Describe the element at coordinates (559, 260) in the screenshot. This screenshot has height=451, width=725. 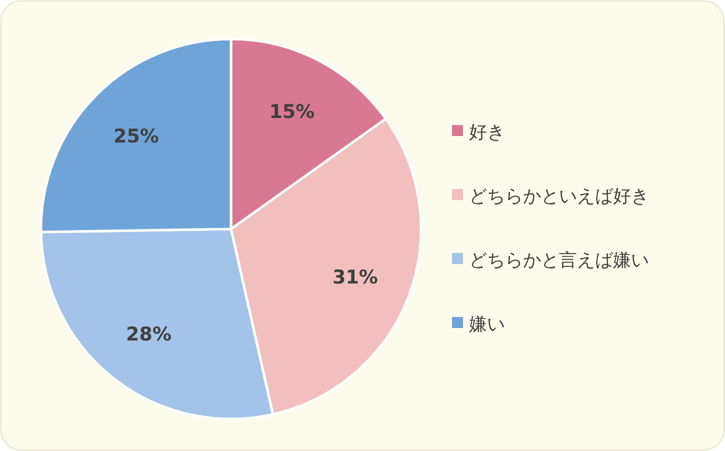
I see `legend-label: どちらかと言えば嫌い` at that location.